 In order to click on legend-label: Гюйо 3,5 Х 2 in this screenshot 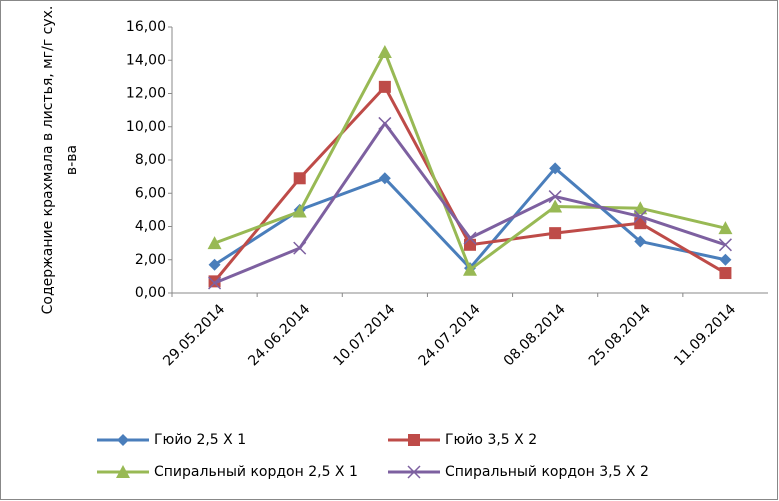, I will do `click(491, 440)`.